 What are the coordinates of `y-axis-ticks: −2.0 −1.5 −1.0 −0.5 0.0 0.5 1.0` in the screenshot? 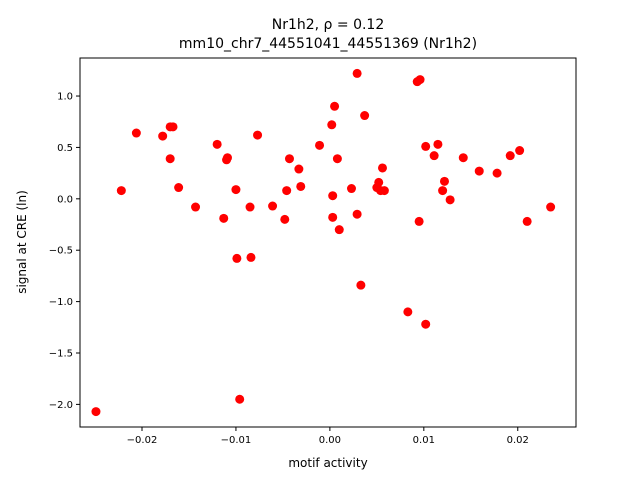 It's located at (64, 251).